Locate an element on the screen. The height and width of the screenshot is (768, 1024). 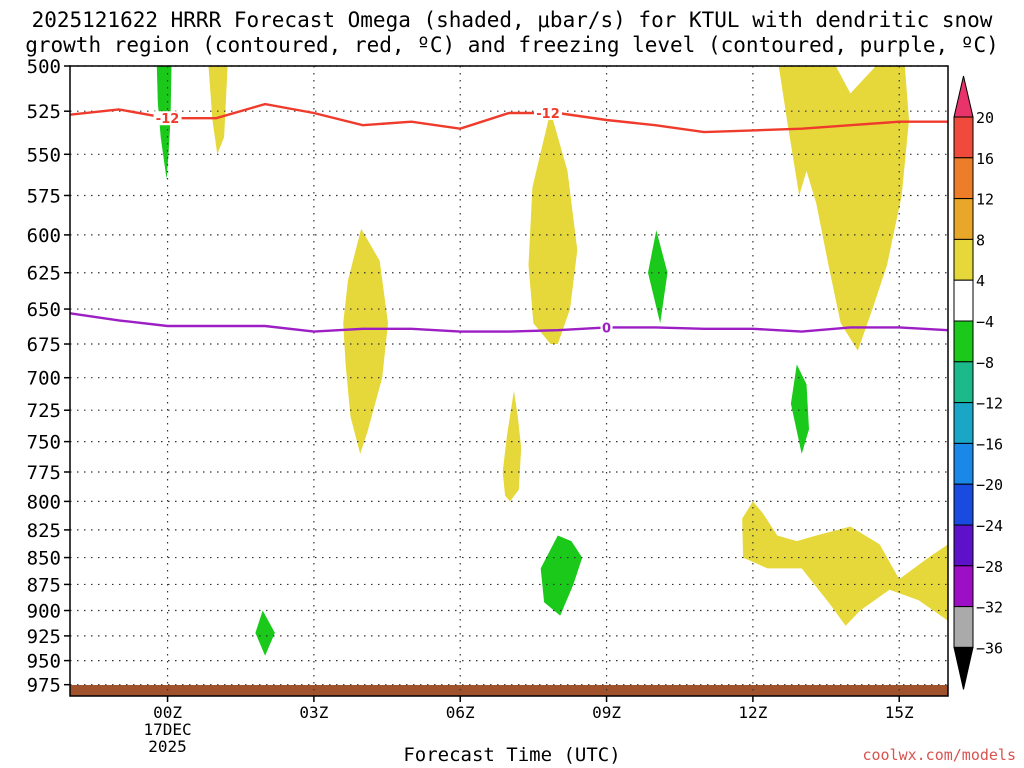
y-tick-label-925: 925 is located at coordinates (44, 637).